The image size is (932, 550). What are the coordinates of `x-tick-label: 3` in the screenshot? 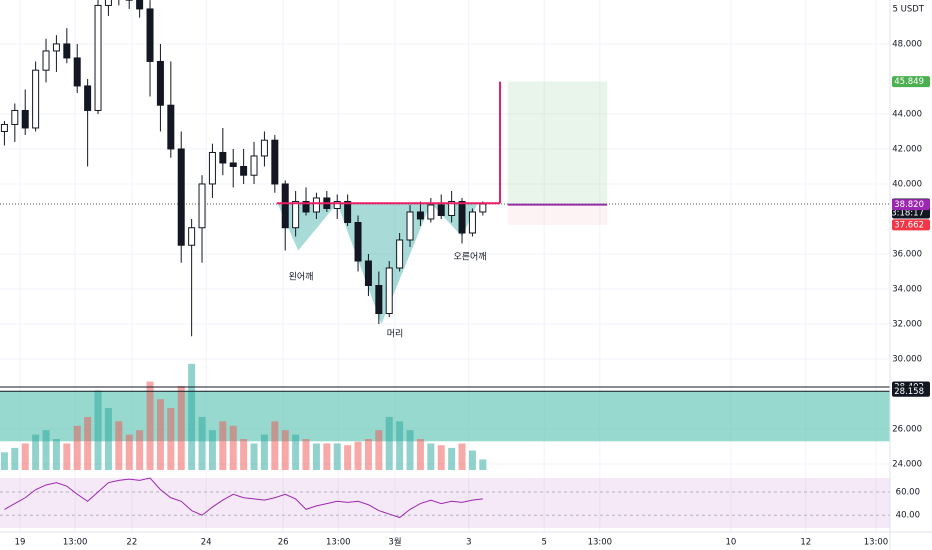 It's located at (468, 543).